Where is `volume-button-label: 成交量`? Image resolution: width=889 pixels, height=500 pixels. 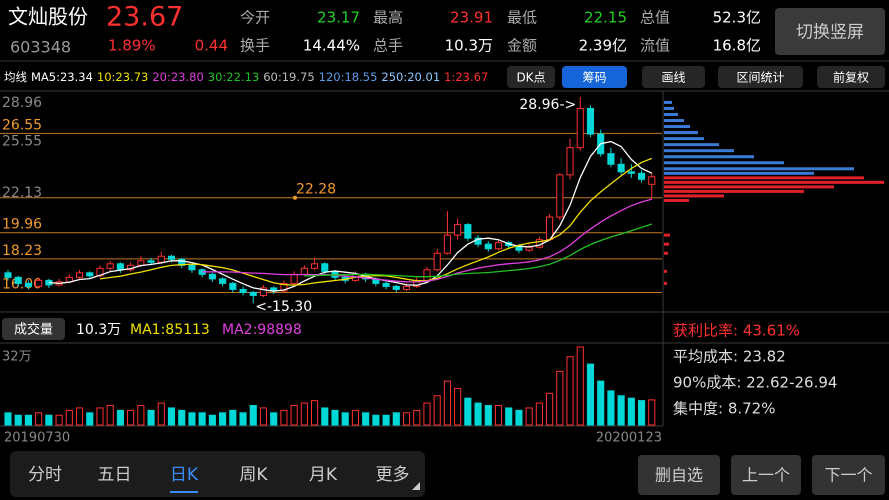 volume-button-label: 成交量 is located at coordinates (33, 330).